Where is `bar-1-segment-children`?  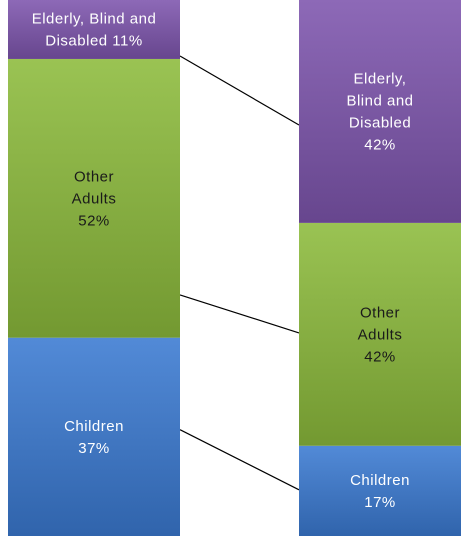
bar-1-segment-children is located at coordinates (94, 436).